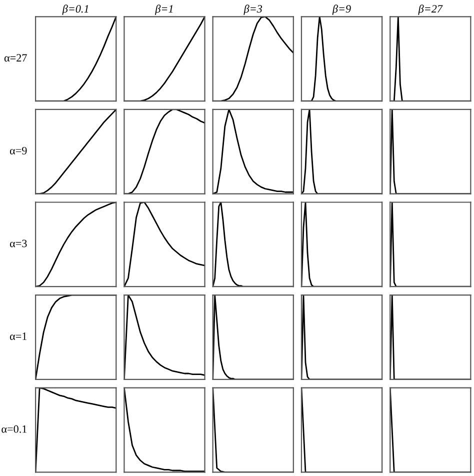  What do you see at coordinates (341, 9) in the screenshot?
I see `chart-title: β=9` at bounding box center [341, 9].